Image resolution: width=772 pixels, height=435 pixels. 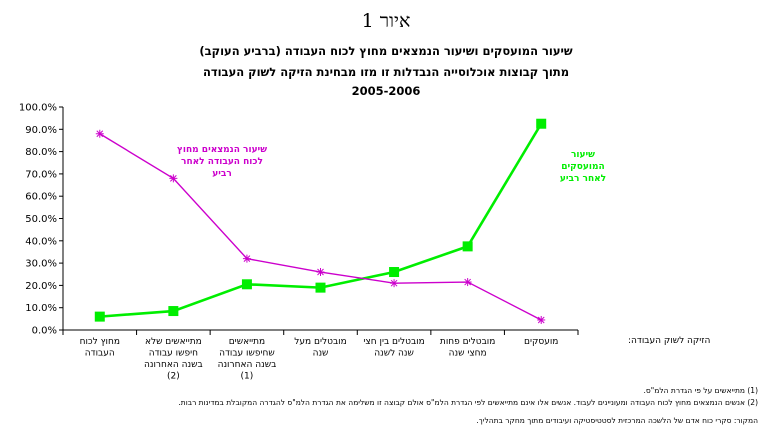 I want to click on x-axis-caption: הזיקה לשוק העבודה:, so click(x=669, y=341).